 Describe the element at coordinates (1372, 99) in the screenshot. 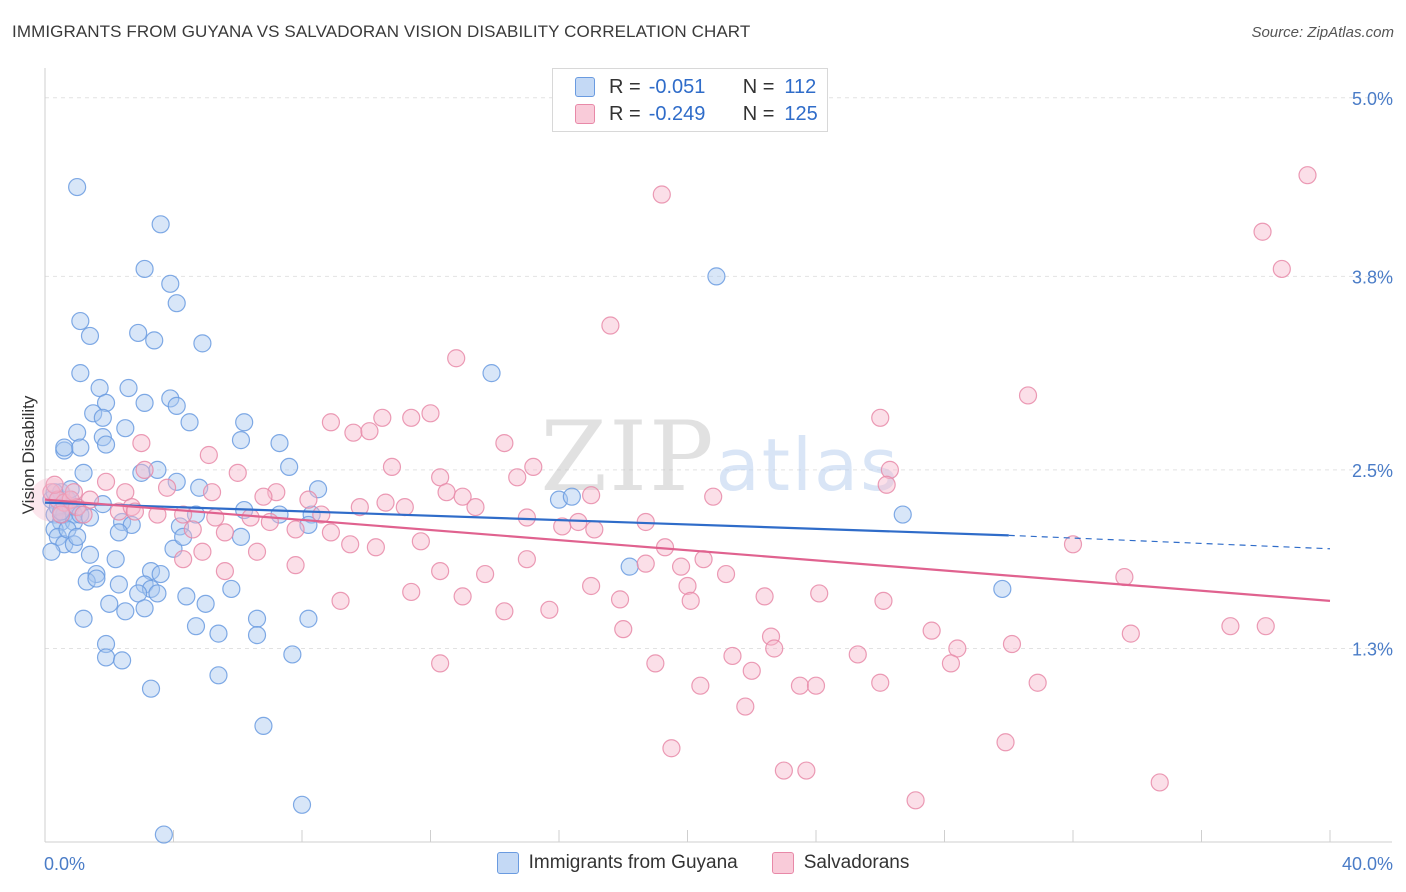

I see `y-tick-label: 5.0%` at that location.